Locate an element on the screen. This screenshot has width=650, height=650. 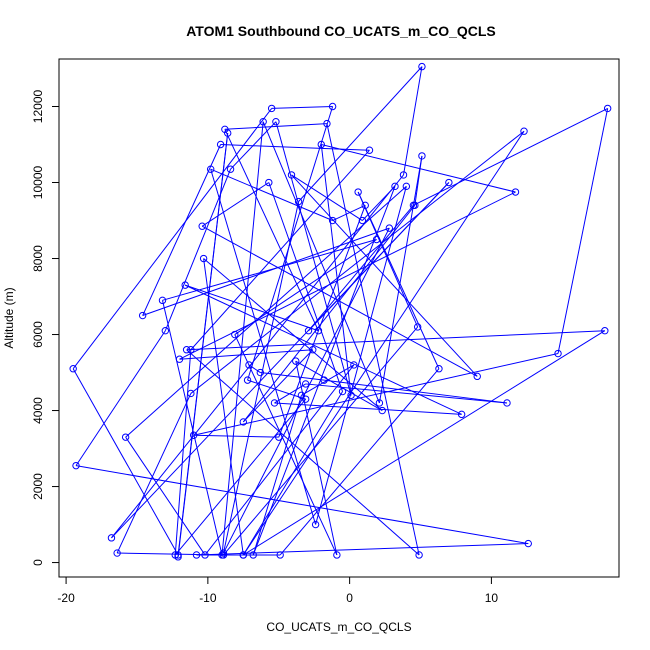
x-axis: -20 -10 0 10 is located at coordinates (277, 590).